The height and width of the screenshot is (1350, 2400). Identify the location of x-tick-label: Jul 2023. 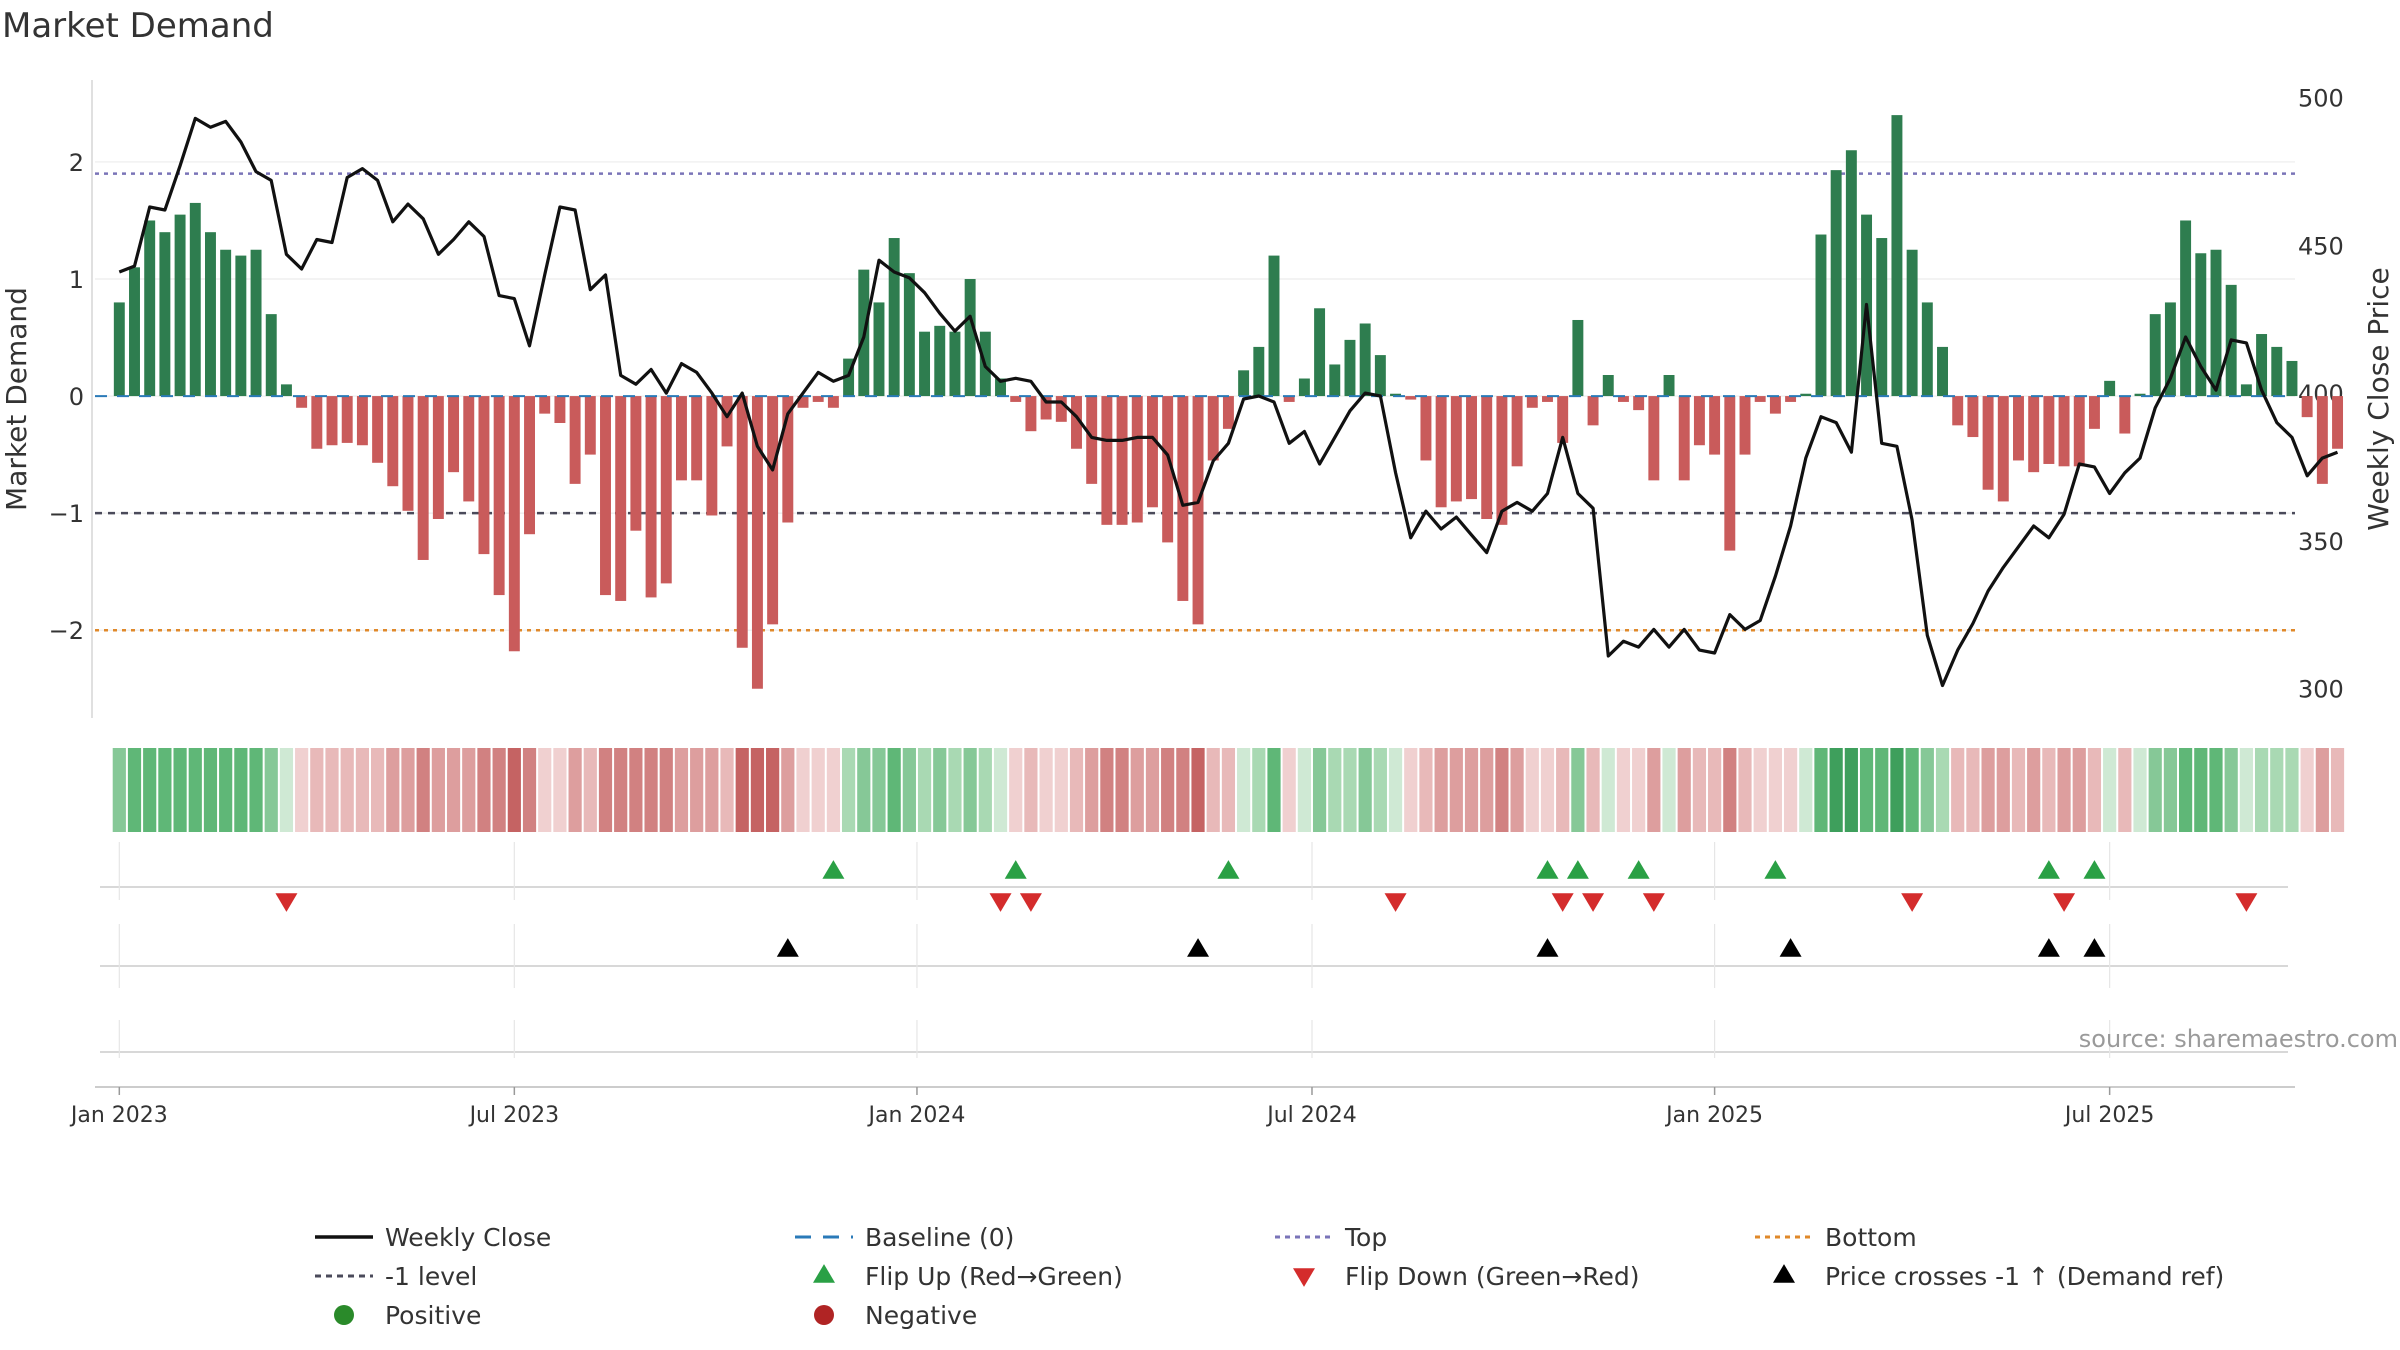
(514, 1115).